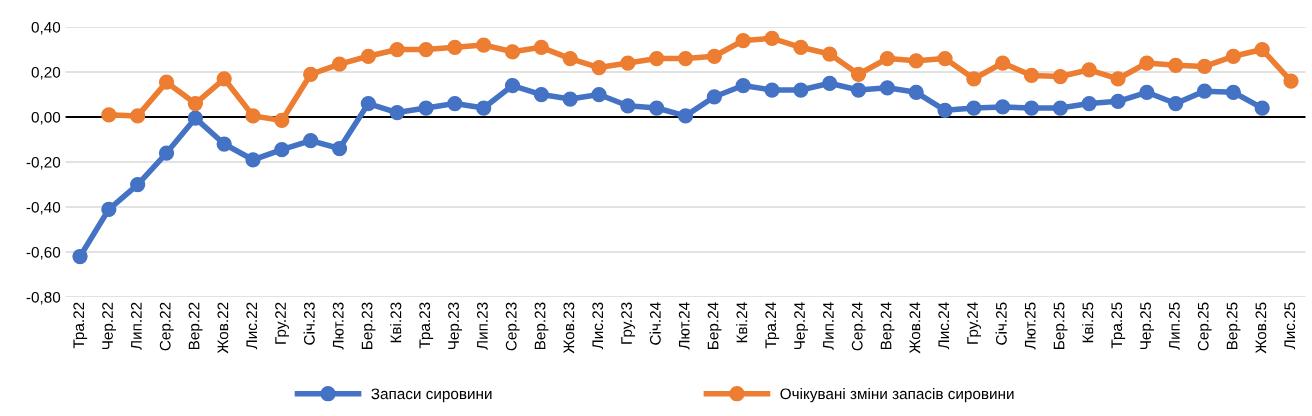 This screenshot has width=1312, height=416. Describe the element at coordinates (1290, 326) in the screenshot. I see `x-tick-label: Лис.25` at that location.